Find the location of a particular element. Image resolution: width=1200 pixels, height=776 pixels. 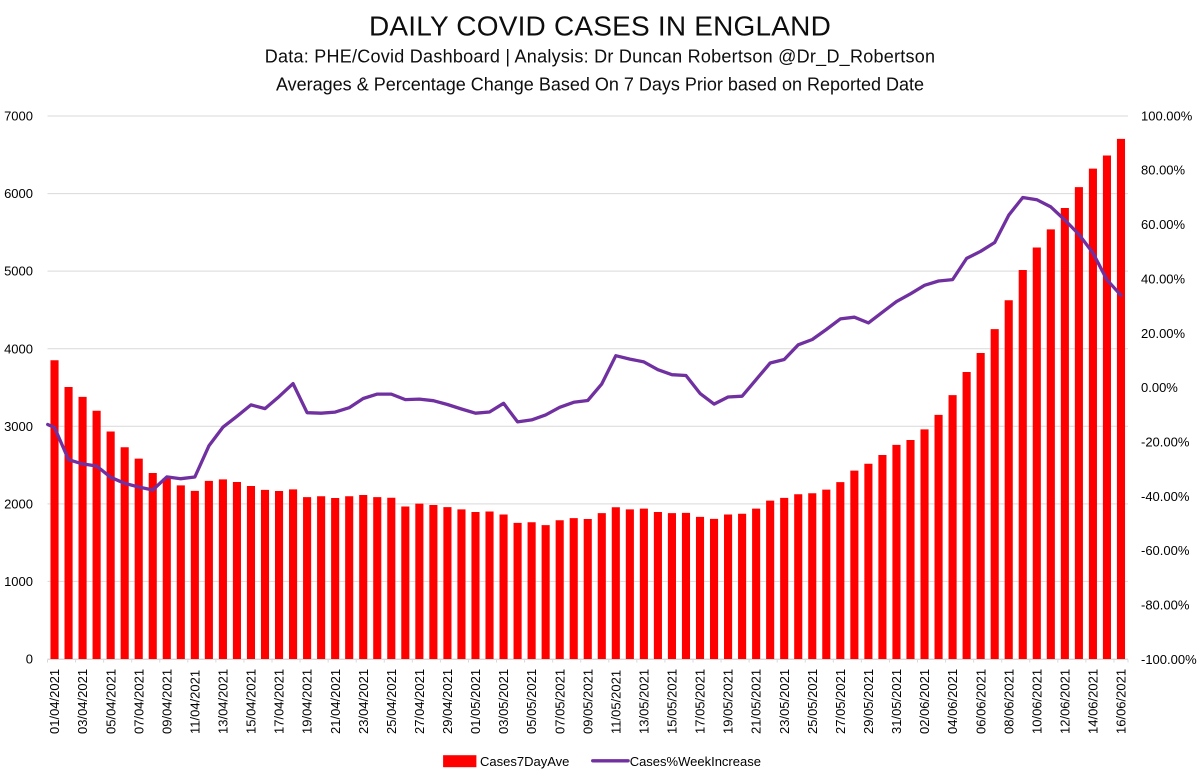

svg-text: 29/05/2021 is located at coordinates (868, 701).